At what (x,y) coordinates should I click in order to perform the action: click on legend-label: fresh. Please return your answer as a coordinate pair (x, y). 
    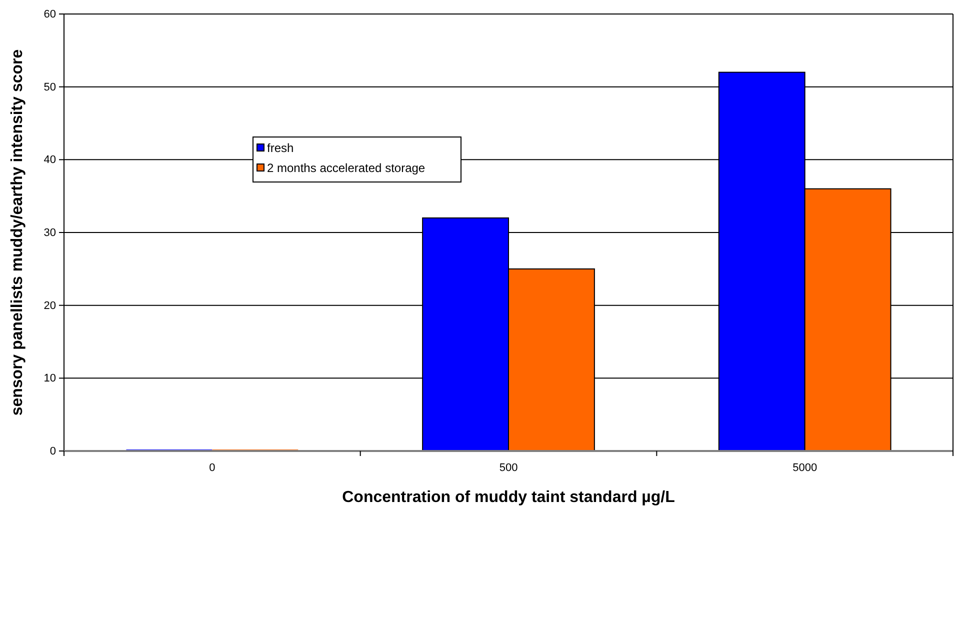
    Looking at the image, I should click on (280, 148).